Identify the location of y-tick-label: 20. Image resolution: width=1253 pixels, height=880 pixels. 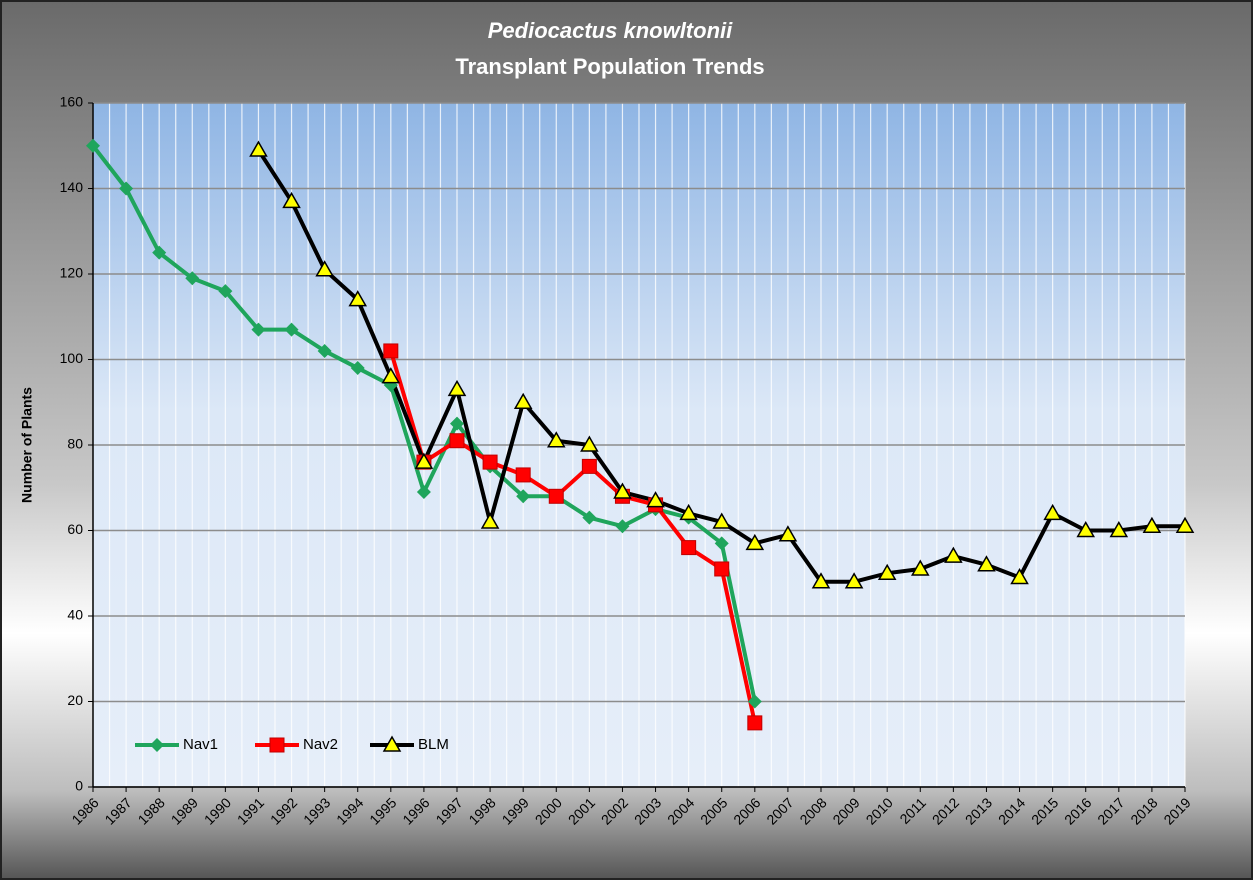
(75, 700).